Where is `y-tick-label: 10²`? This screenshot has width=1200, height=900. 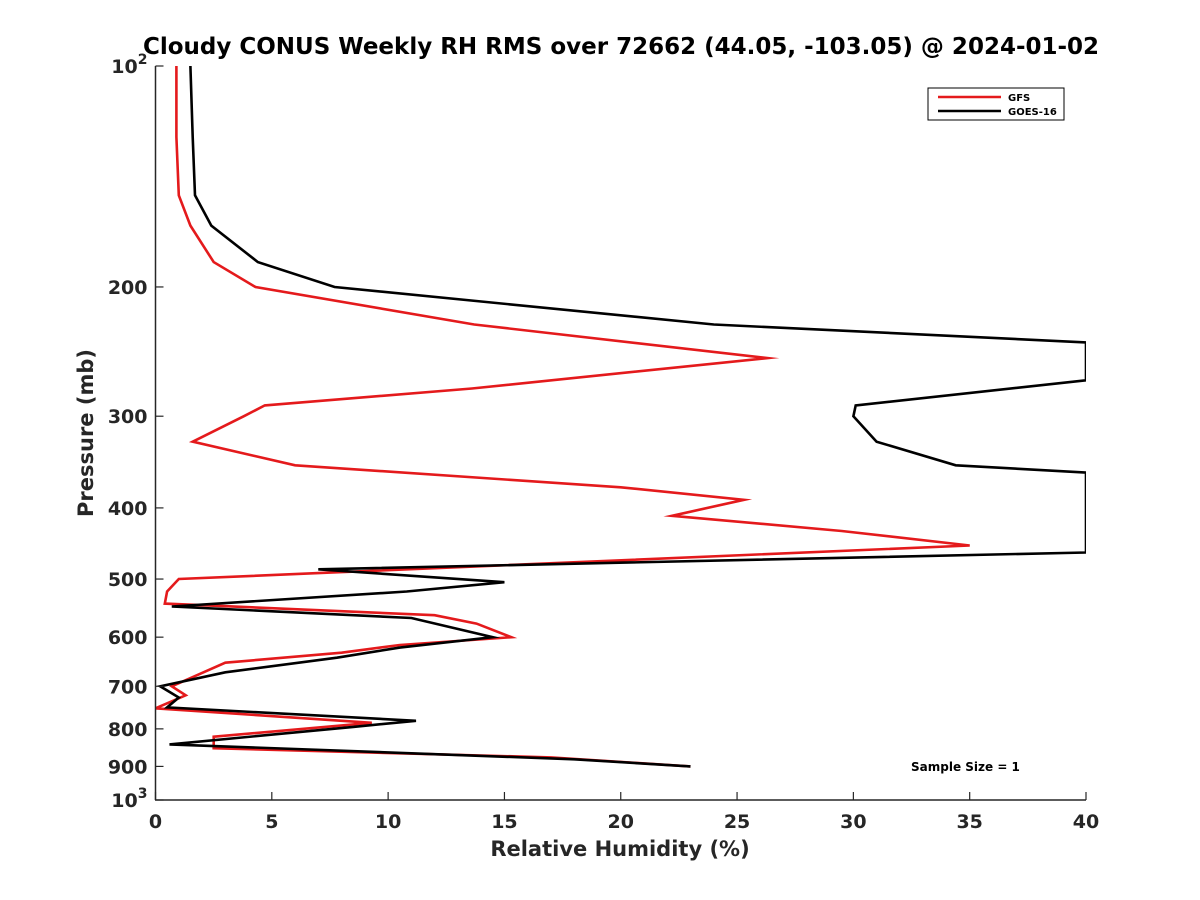
y-tick-label: 10² is located at coordinates (129, 65).